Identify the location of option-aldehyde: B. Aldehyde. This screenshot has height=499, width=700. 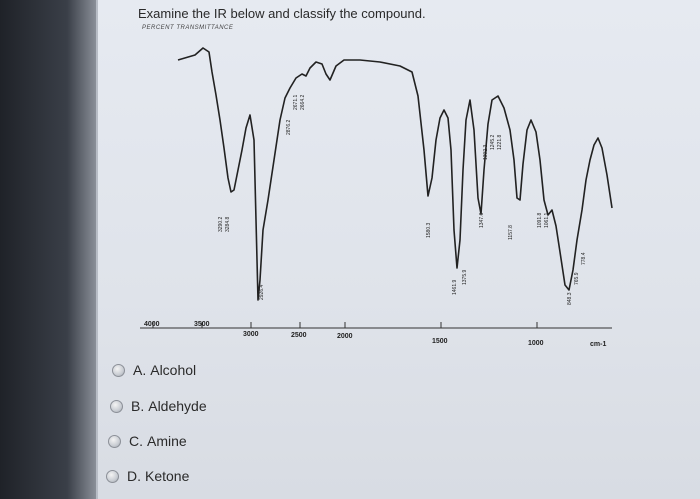
(158, 406).